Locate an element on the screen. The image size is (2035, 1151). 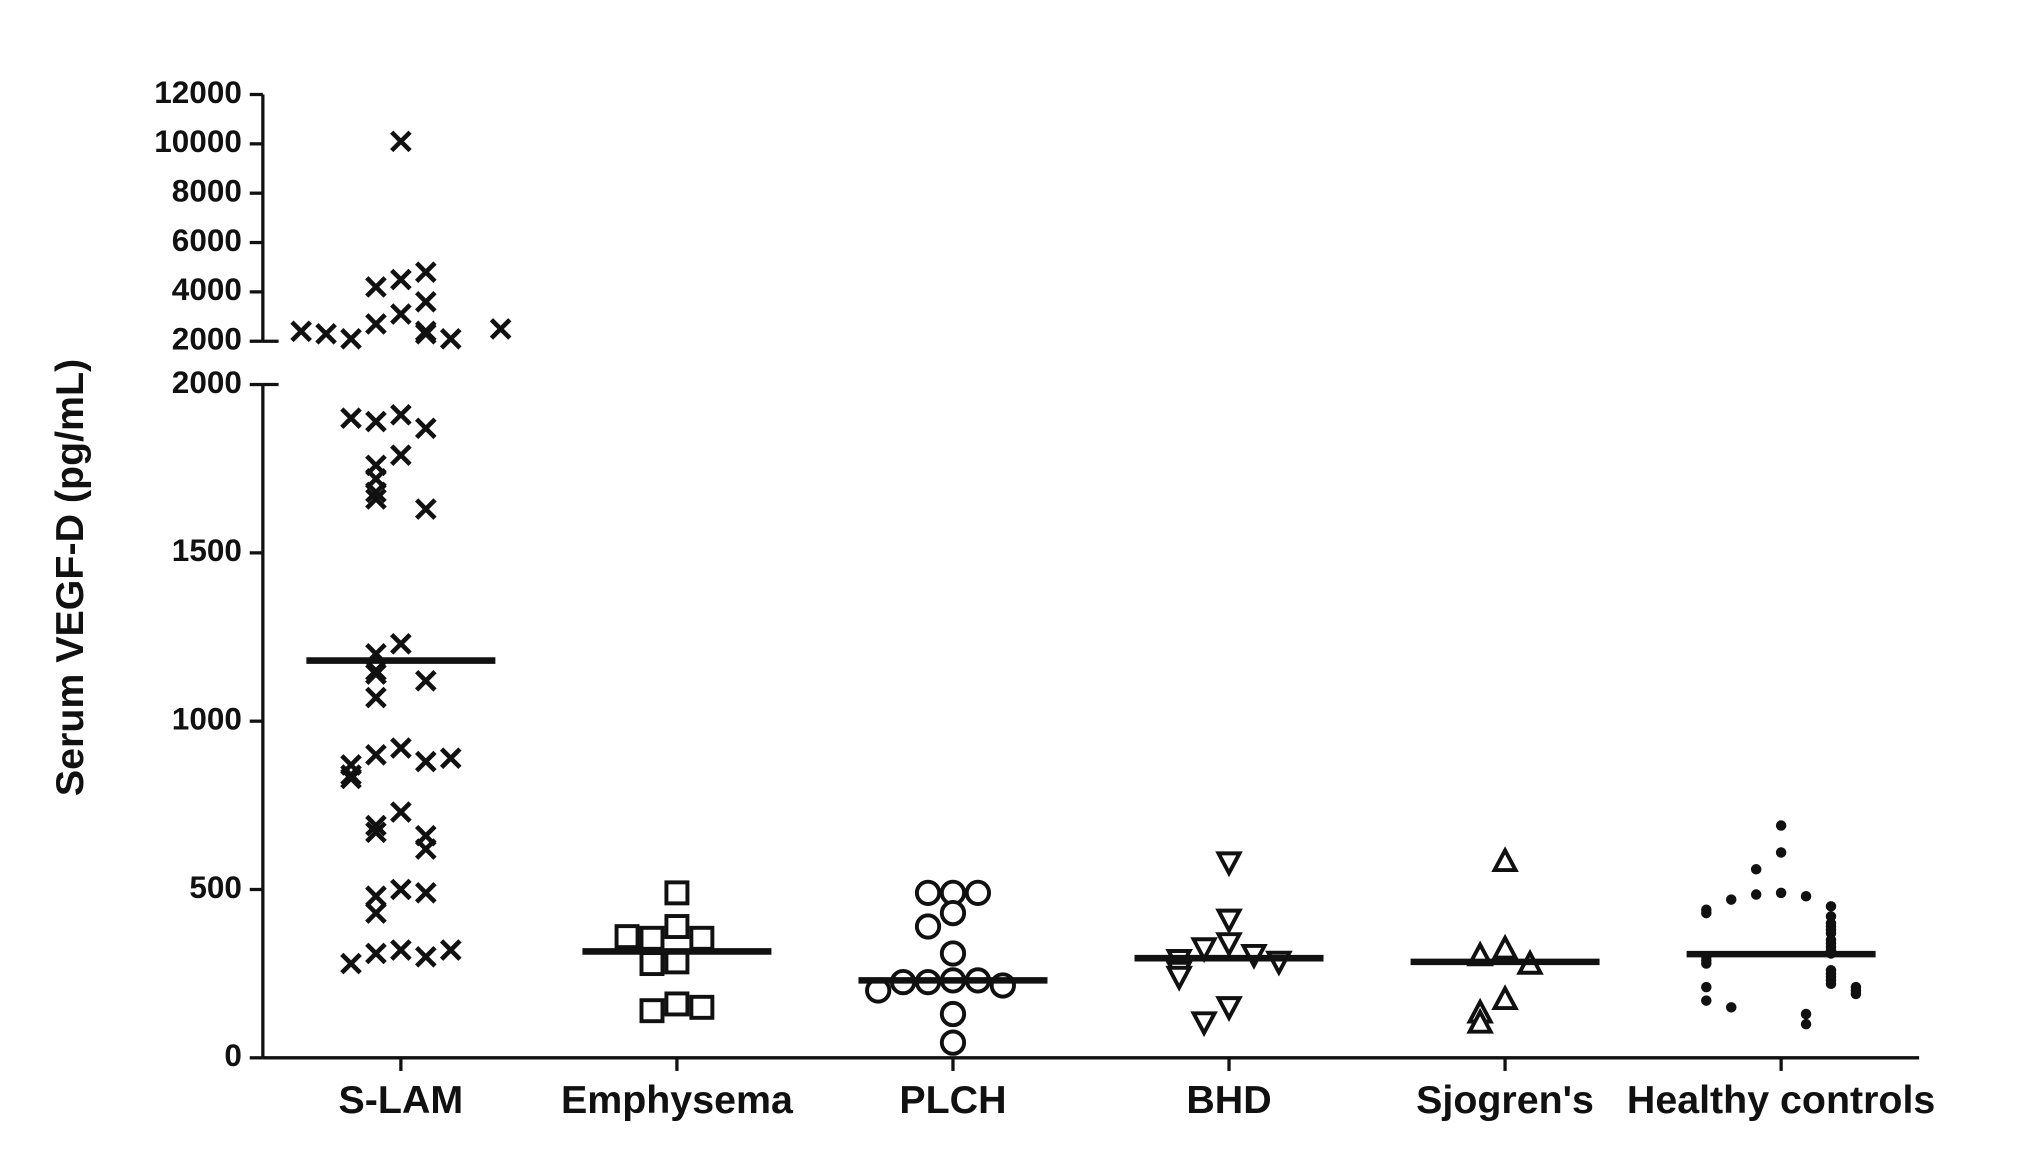
x-tick-label: Healthy controls is located at coordinates (1781, 1100).